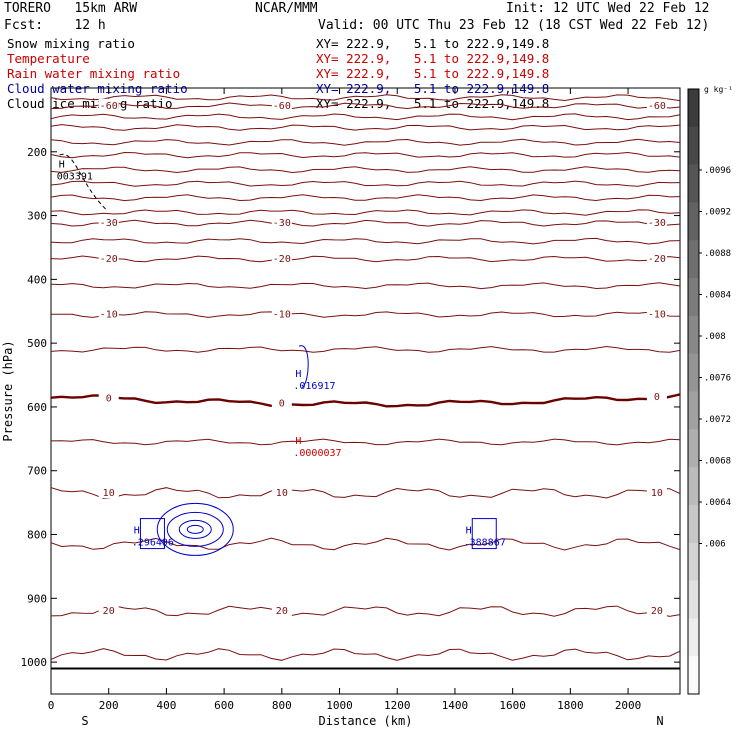  Describe the element at coordinates (37, 279) in the screenshot. I see `y-tick-label: 400` at that location.